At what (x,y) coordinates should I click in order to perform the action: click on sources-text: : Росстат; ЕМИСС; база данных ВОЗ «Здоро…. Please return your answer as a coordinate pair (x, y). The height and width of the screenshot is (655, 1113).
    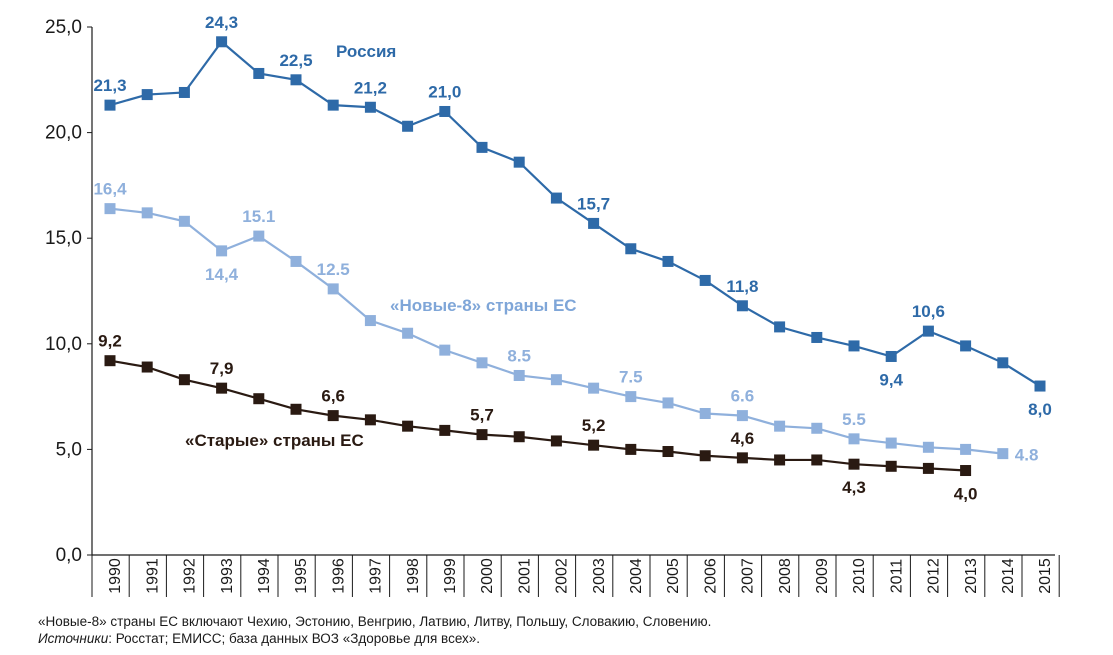
    Looking at the image, I should click on (294, 638).